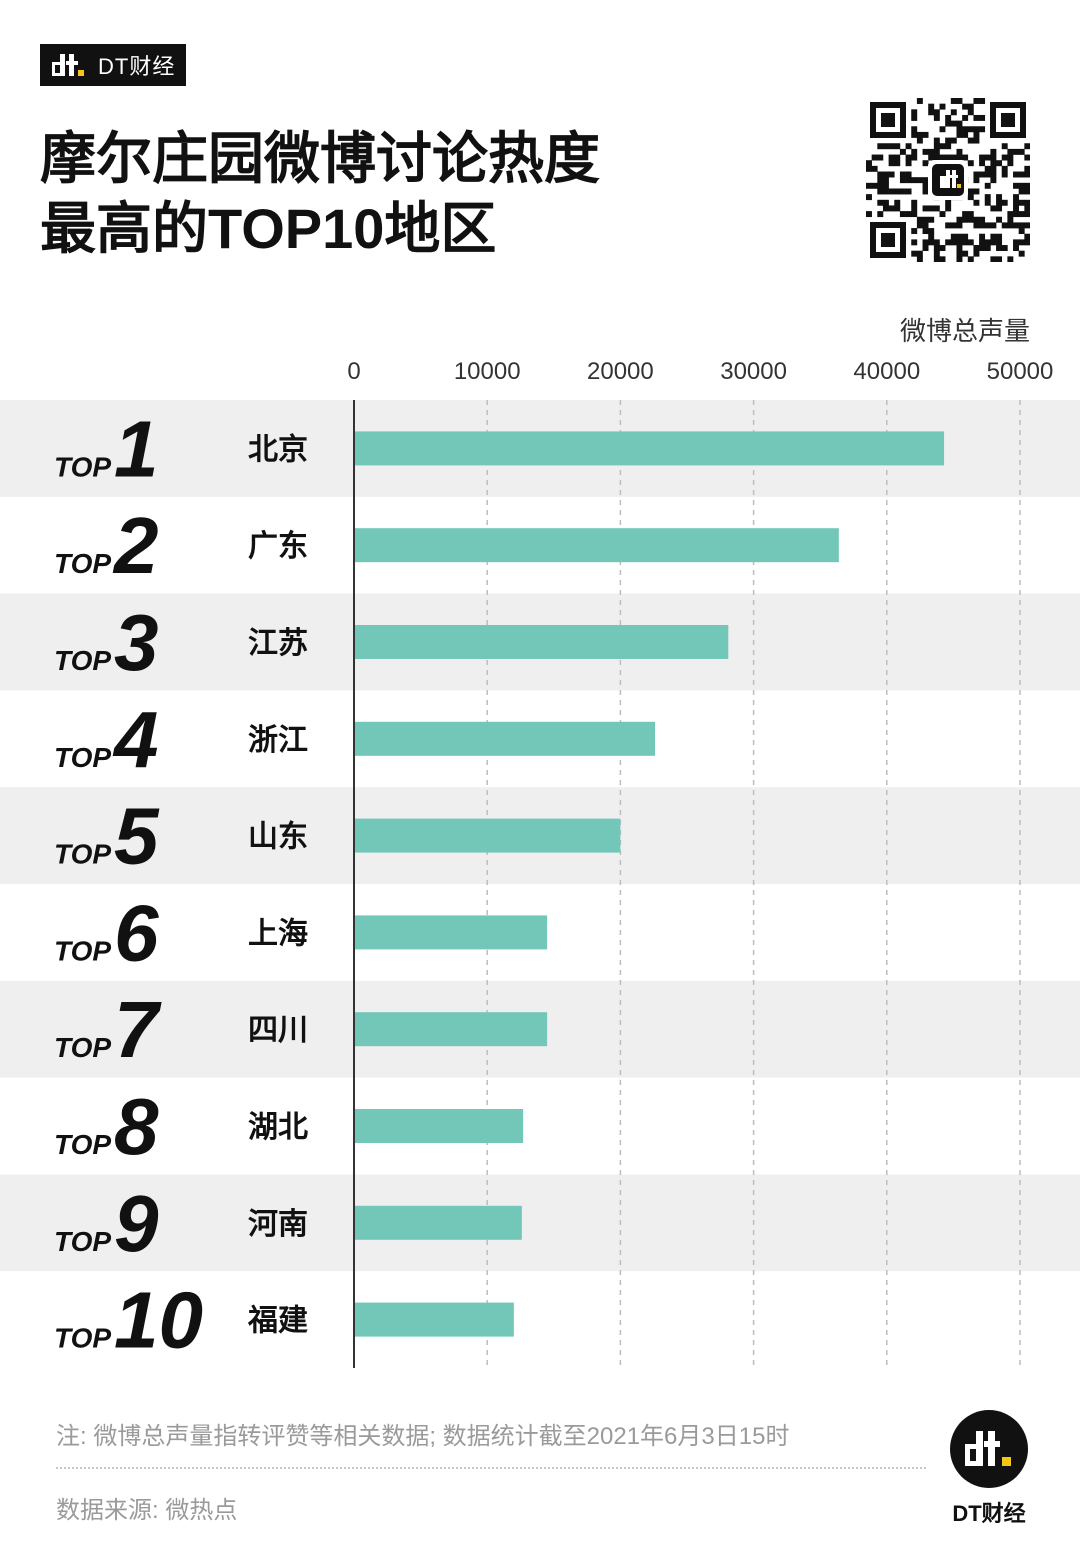  What do you see at coordinates (147, 1510) in the screenshot?
I see `data-source: 数据来源: 微热点` at bounding box center [147, 1510].